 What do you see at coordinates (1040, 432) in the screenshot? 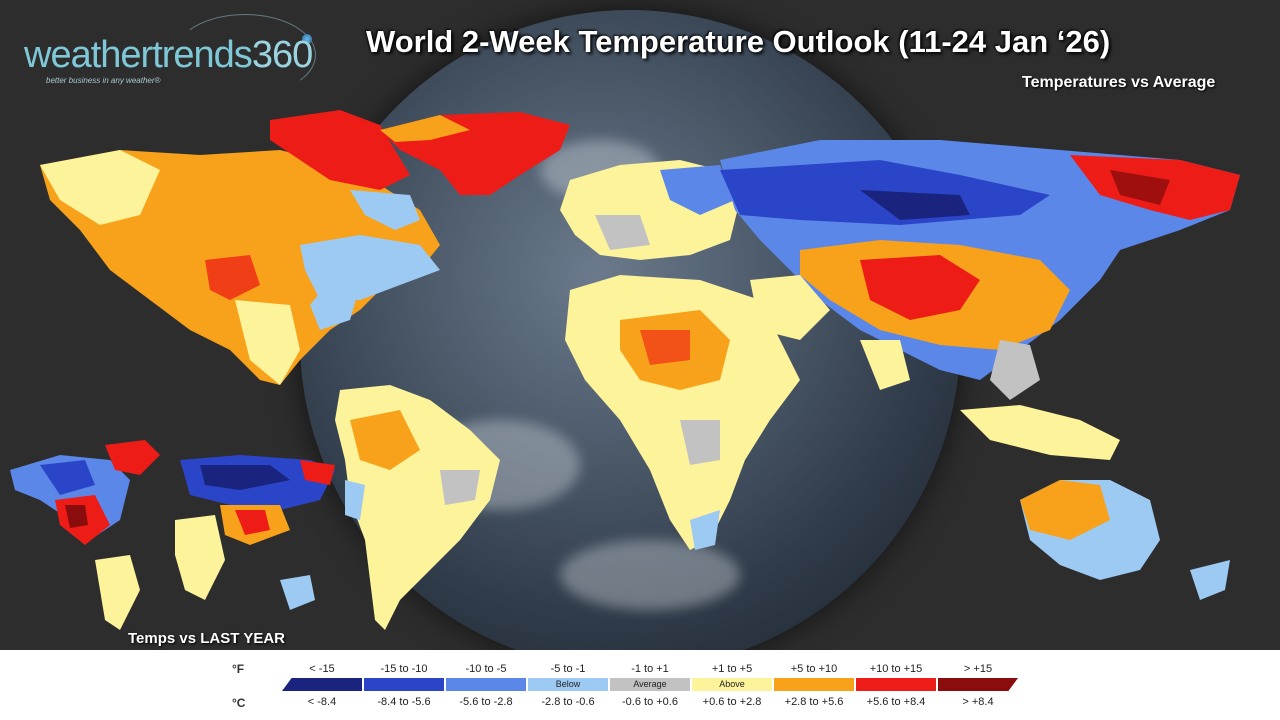
I see `indonesia-region` at bounding box center [1040, 432].